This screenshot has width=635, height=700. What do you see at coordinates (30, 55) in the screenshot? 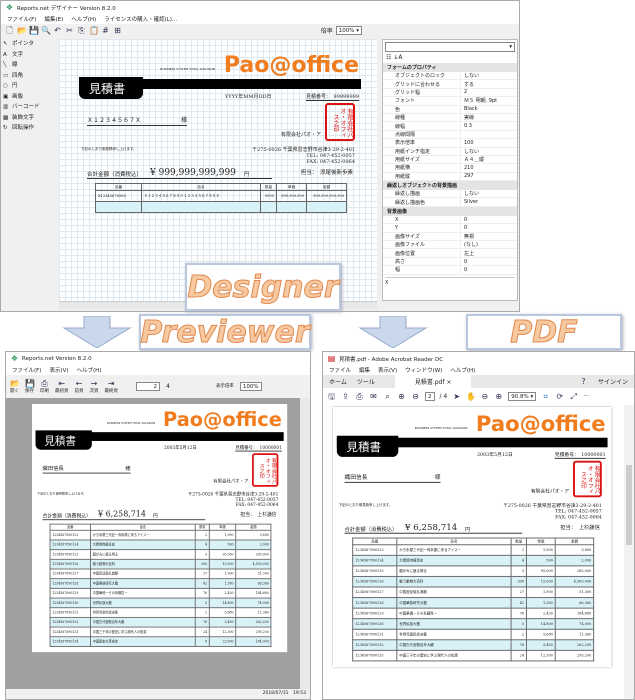
I see `tool-item: A 文字` at bounding box center [30, 55].